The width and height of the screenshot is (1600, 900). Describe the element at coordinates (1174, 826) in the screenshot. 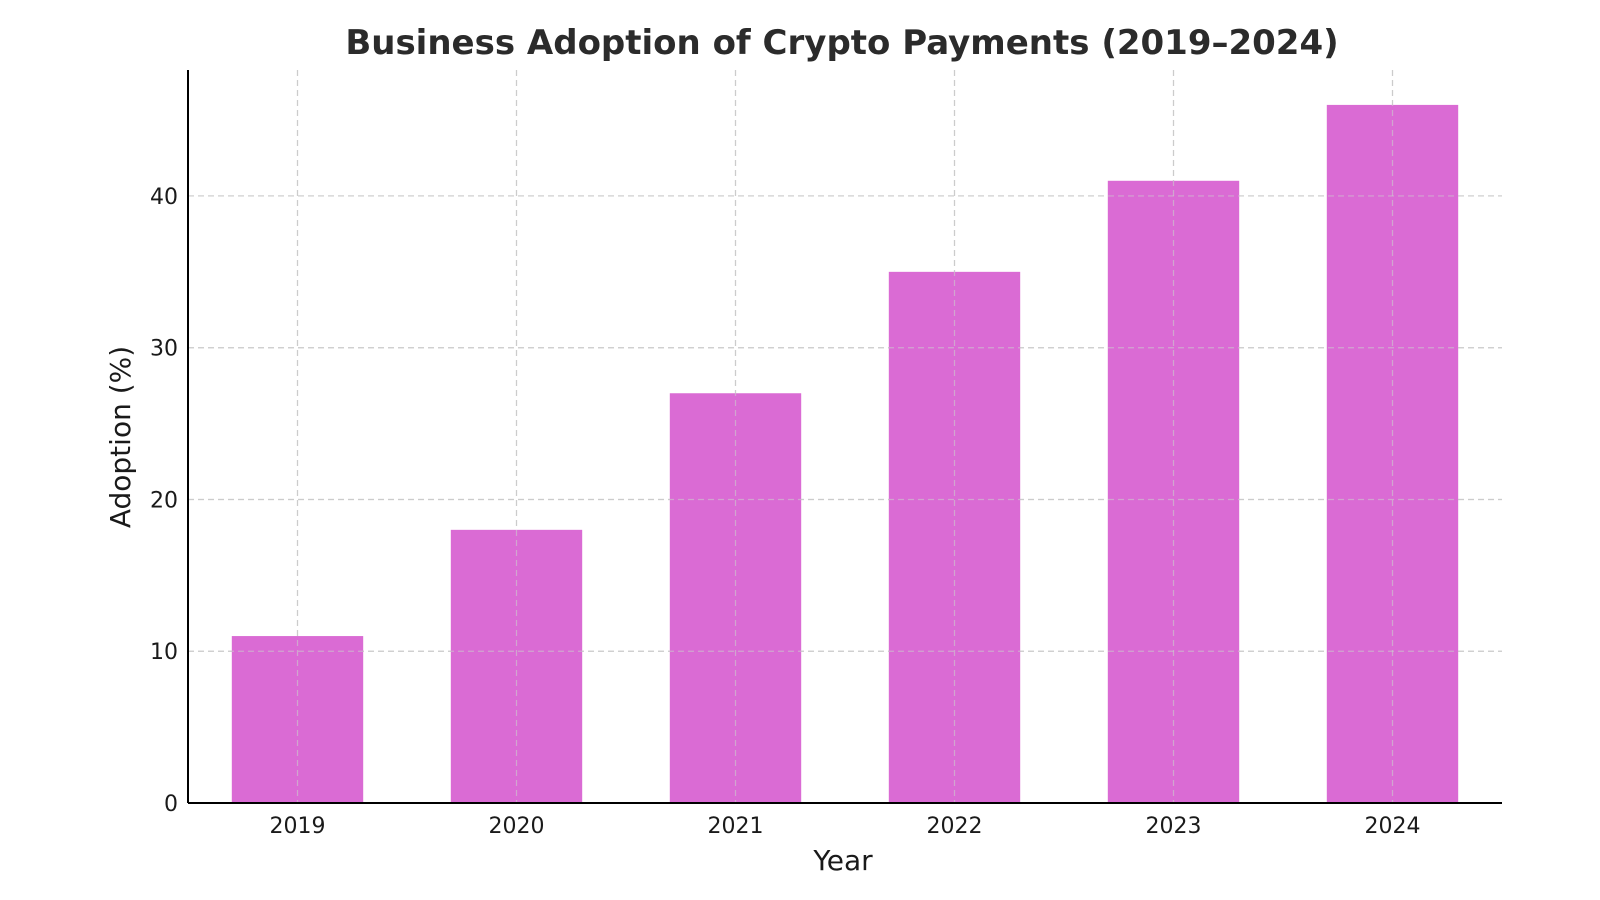

I see `x-tick-label: 2023` at that location.